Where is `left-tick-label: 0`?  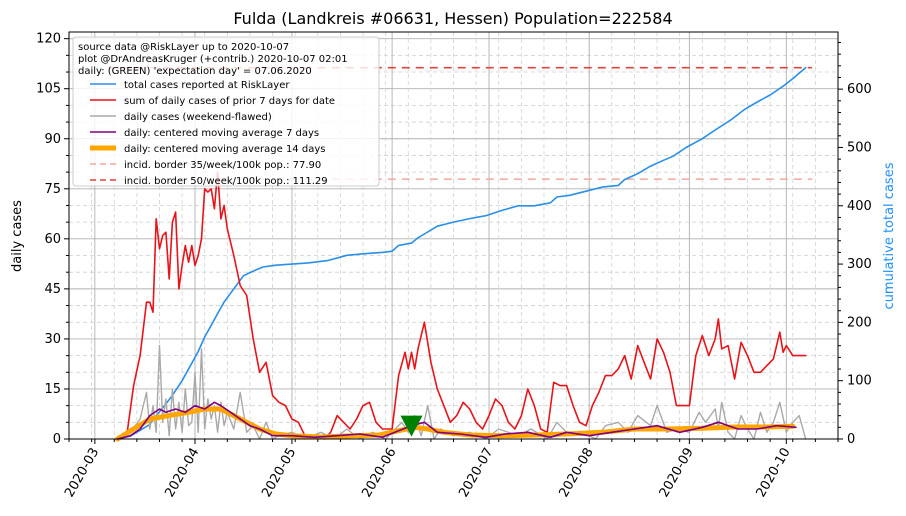 left-tick-label: 0 is located at coordinates (57, 439).